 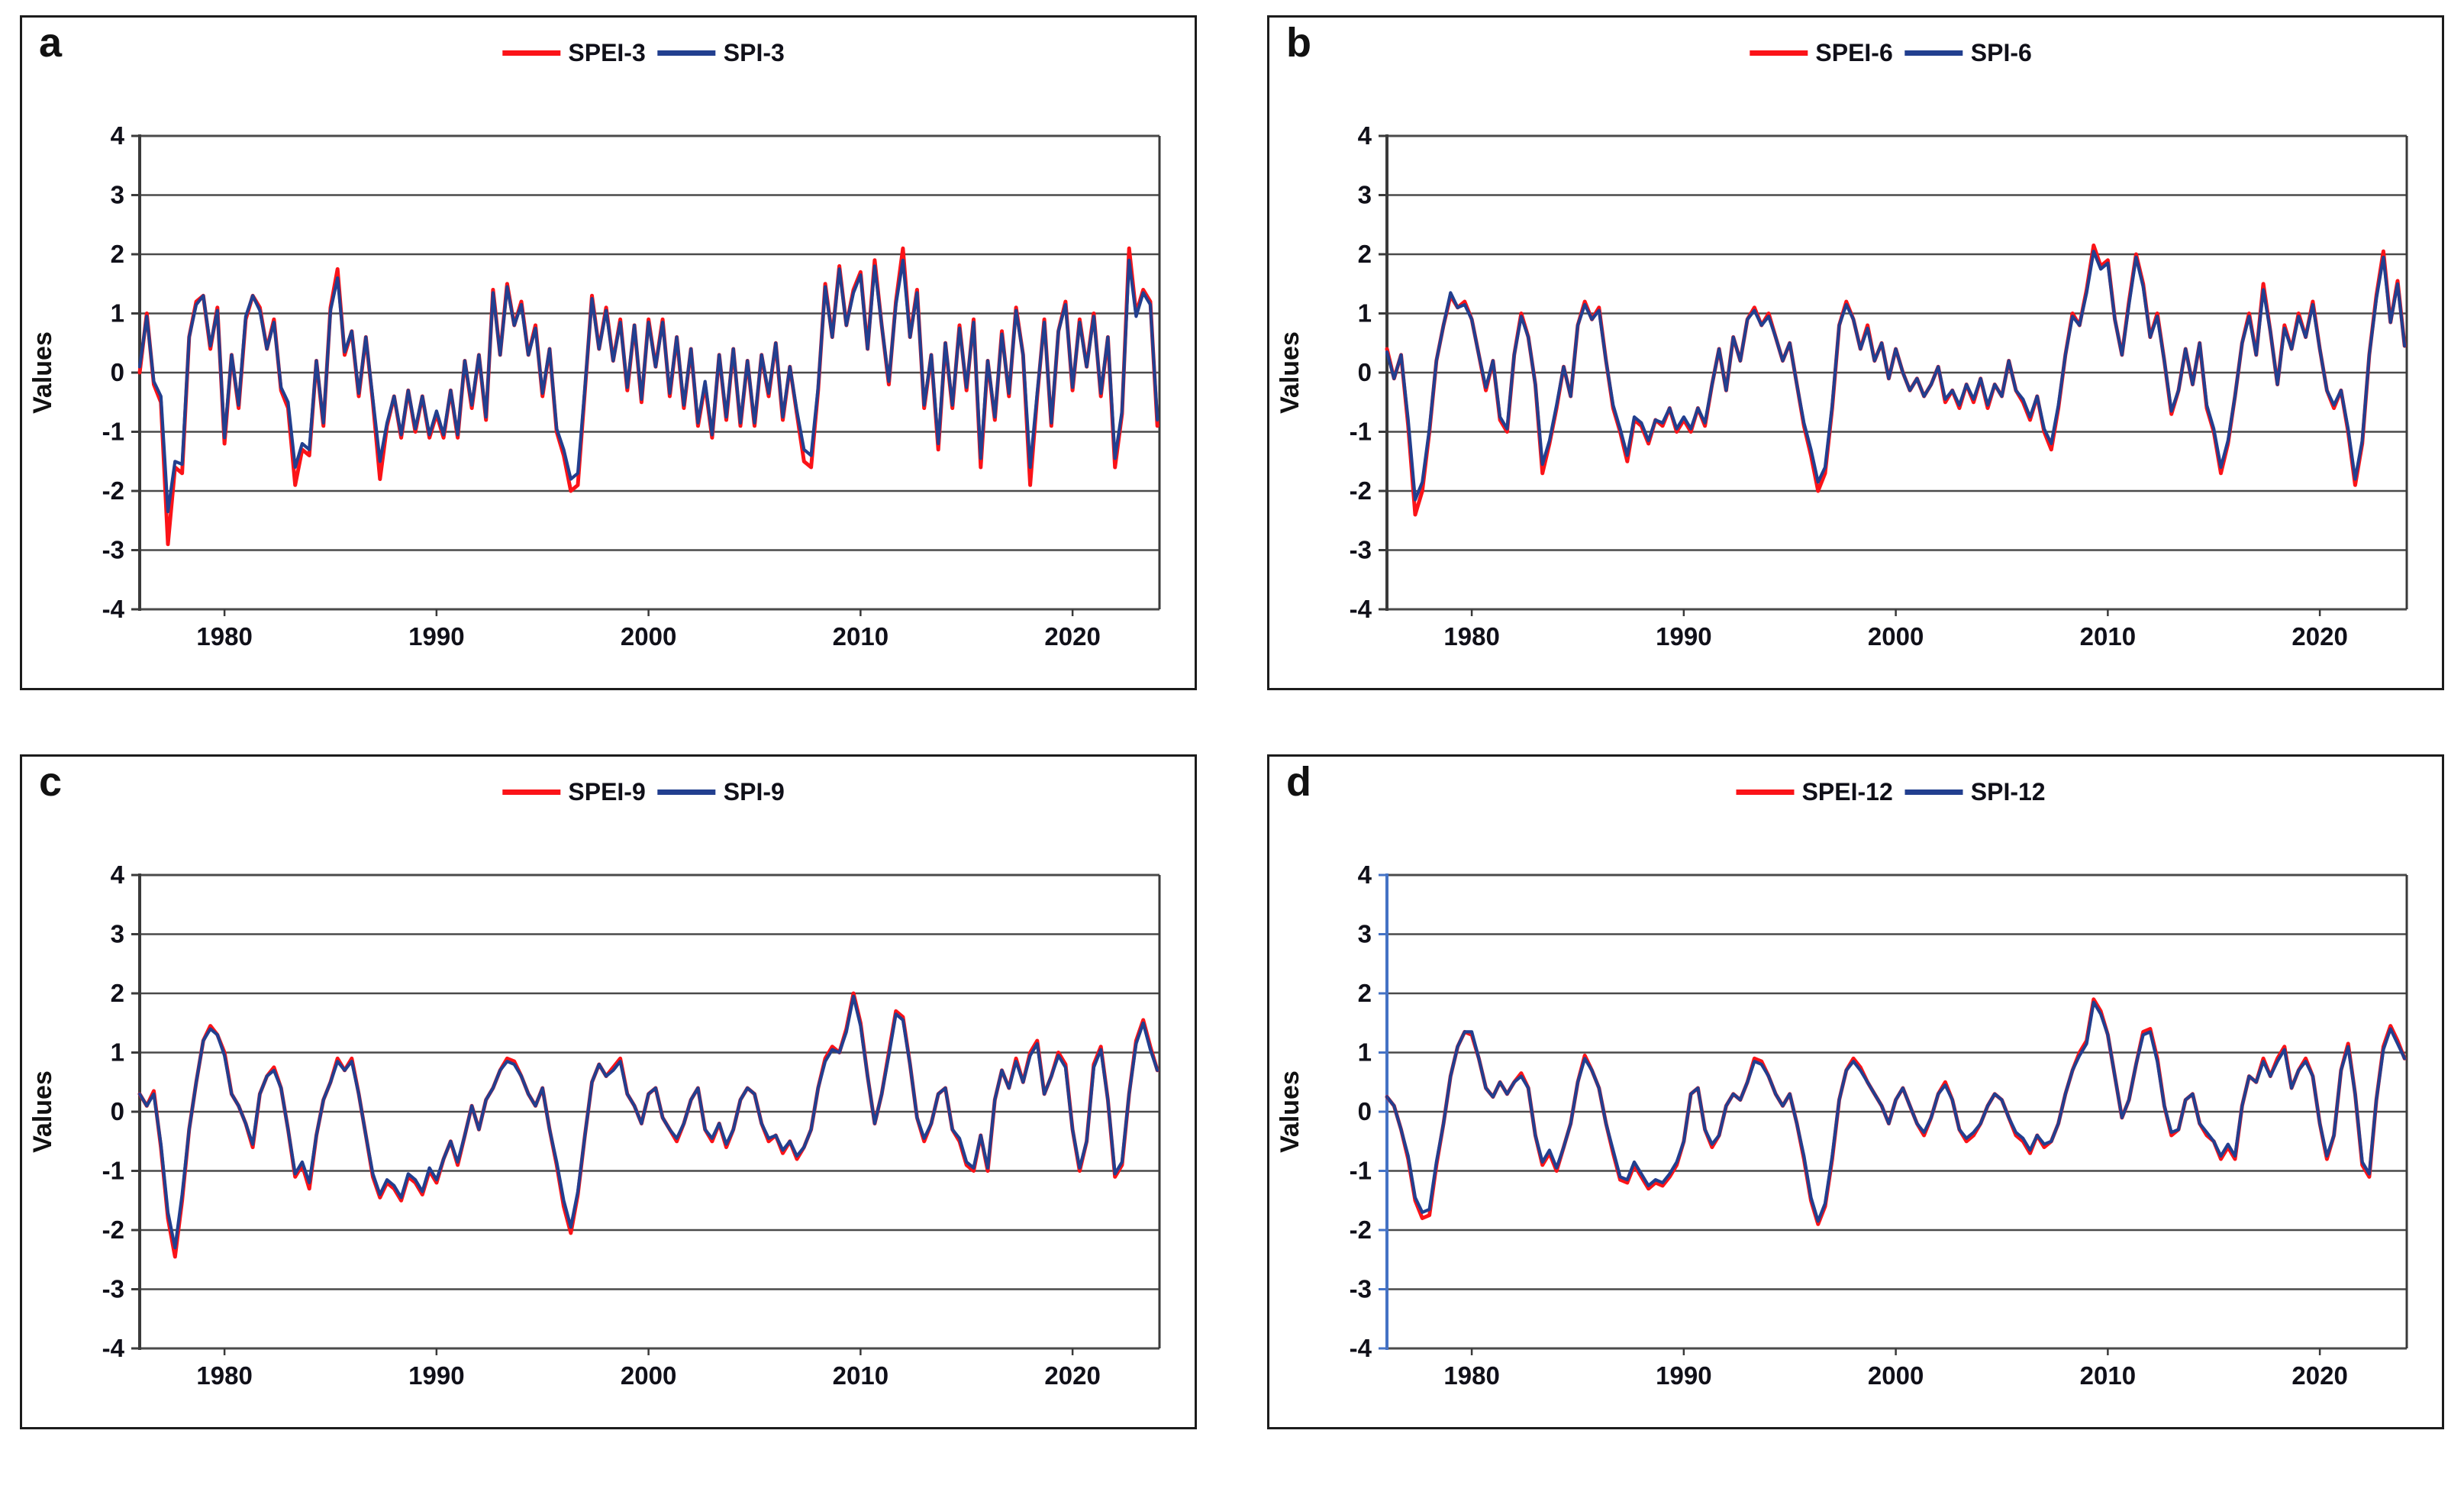 What do you see at coordinates (754, 52) in the screenshot?
I see `legend-label-spi: SPI-3` at bounding box center [754, 52].